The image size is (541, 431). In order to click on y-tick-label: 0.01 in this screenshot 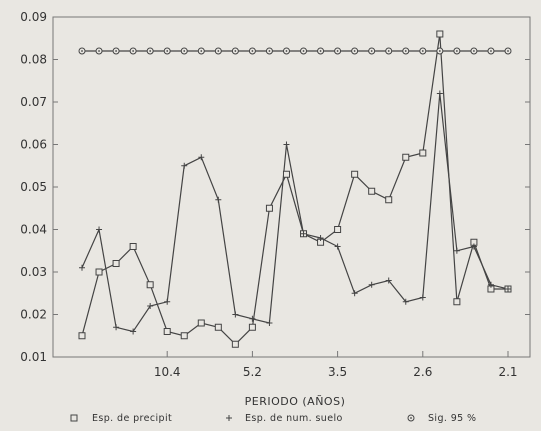, I will do `click(33, 357)`.